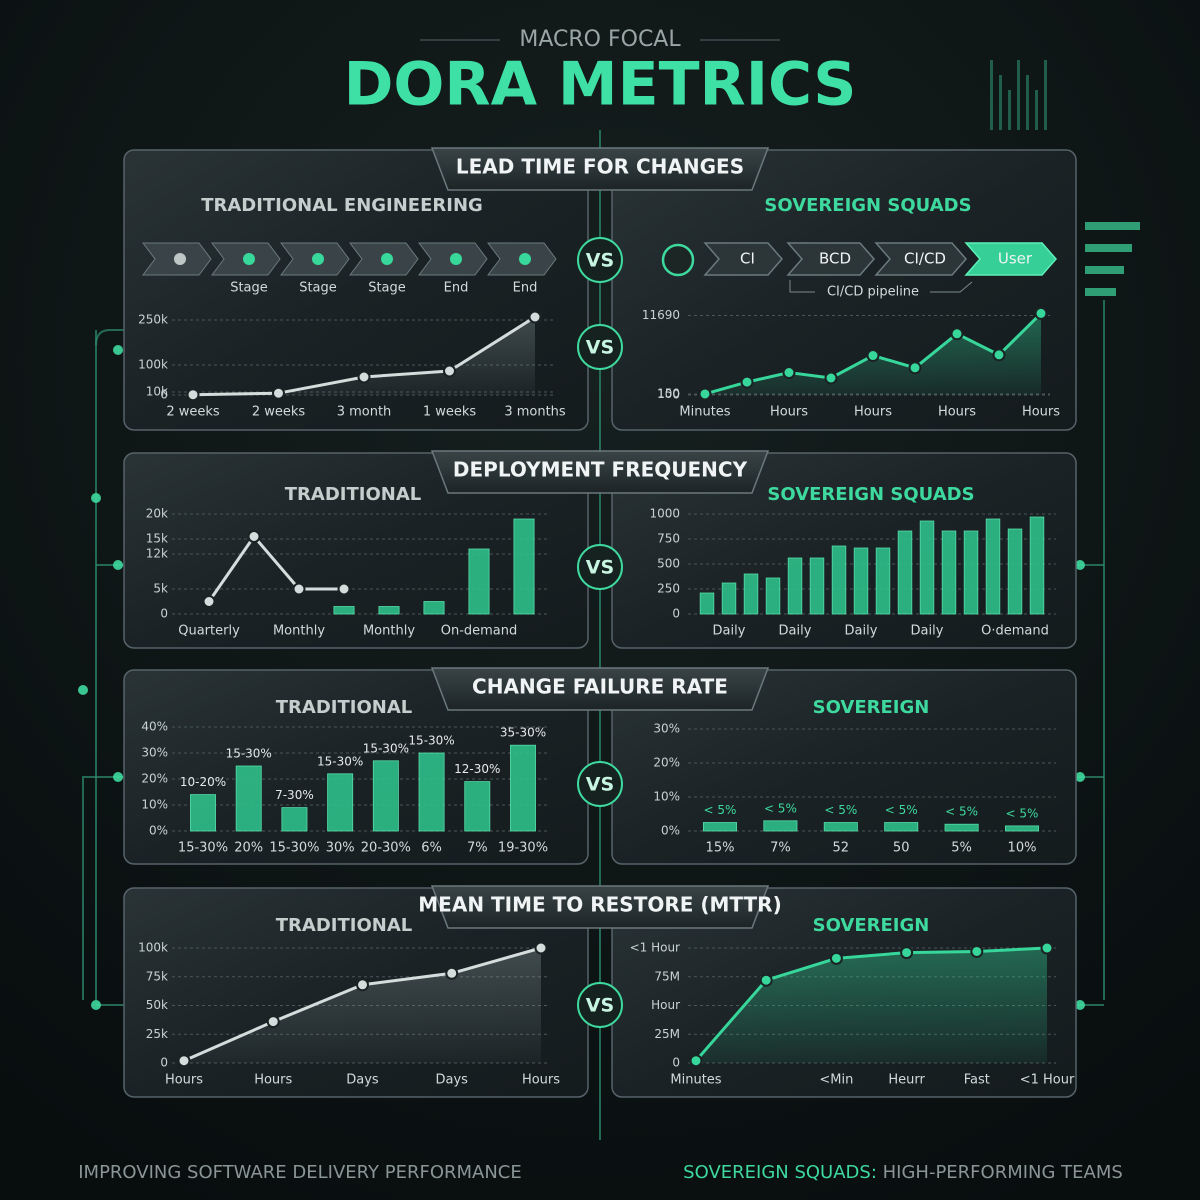 Image resolution: width=1200 pixels, height=1200 pixels. I want to click on y-tick-label: 75k, so click(157, 976).